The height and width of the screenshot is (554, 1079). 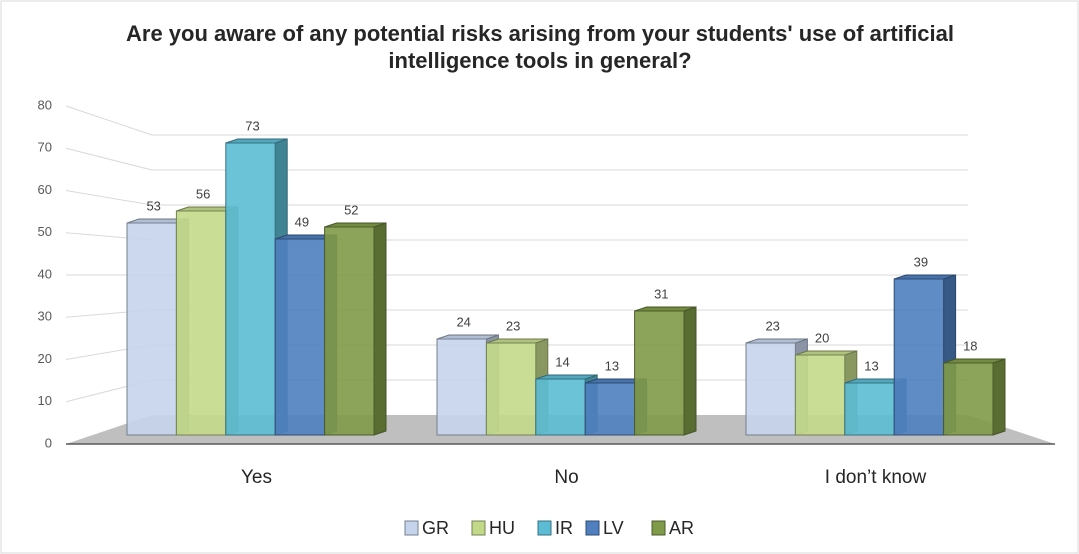 What do you see at coordinates (822, 337) in the screenshot?
I see `data-label: 20` at bounding box center [822, 337].